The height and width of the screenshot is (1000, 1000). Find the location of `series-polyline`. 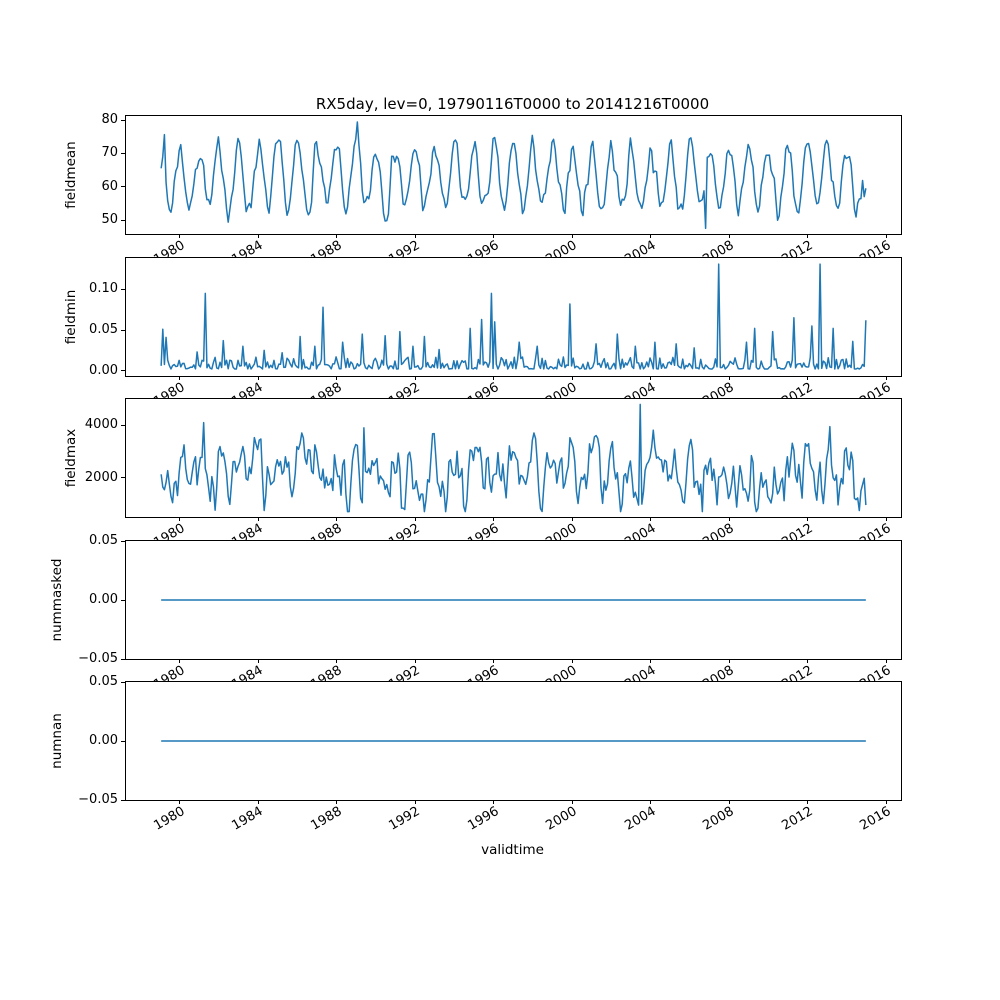

series-polyline is located at coordinates (513, 175).